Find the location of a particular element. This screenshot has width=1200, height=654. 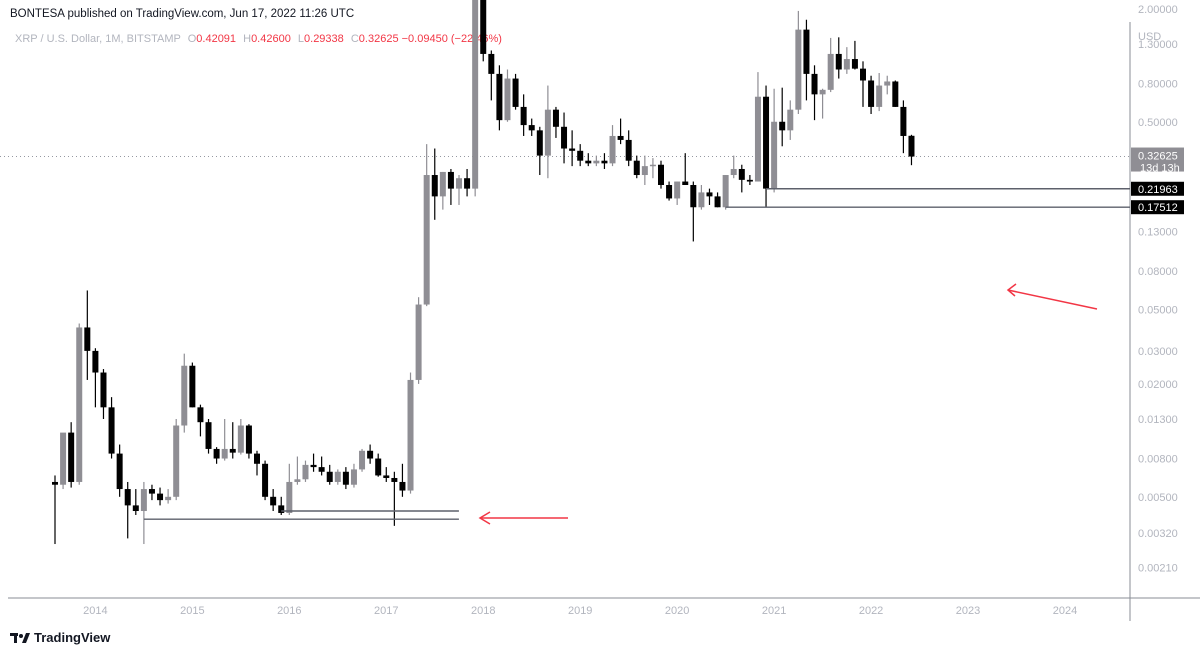

tradingview-logo: TradingView is located at coordinates (60, 637).